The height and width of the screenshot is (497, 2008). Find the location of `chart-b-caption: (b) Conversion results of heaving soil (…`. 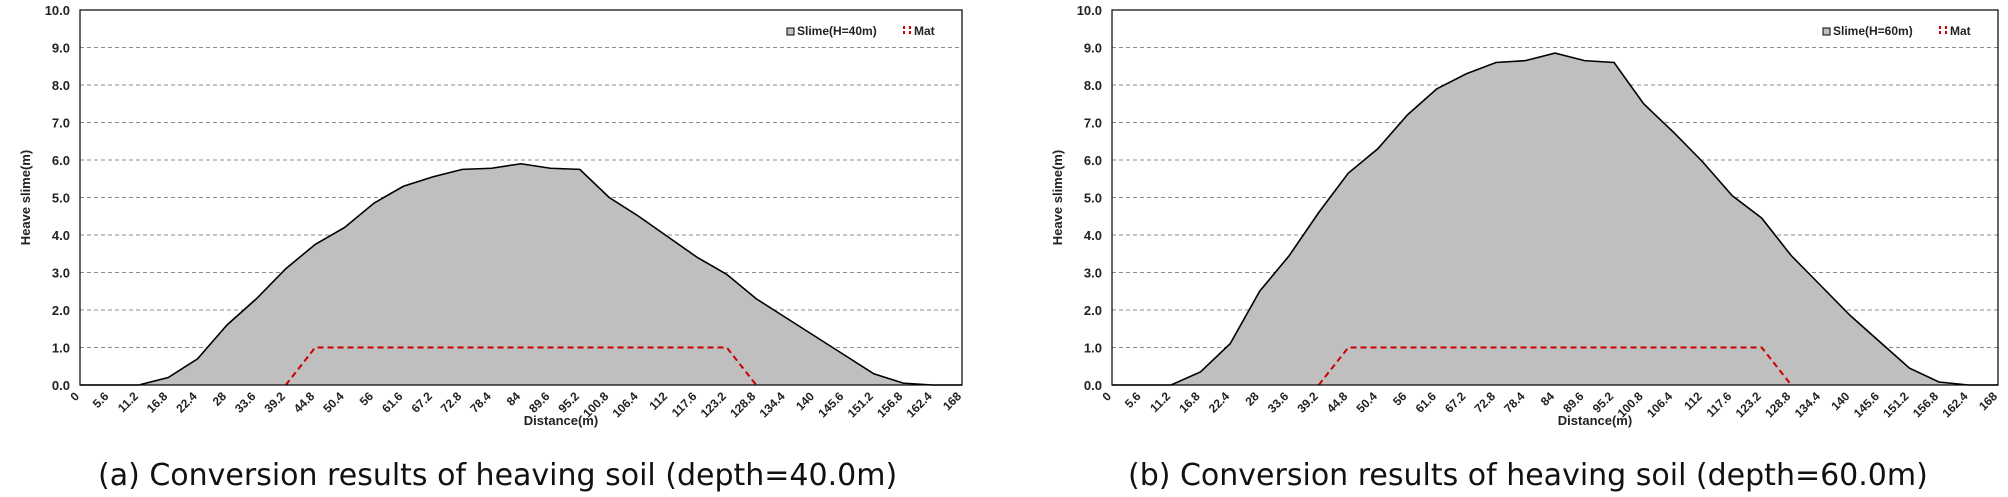

chart-b-caption: (b) Conversion results of heaving soil (… is located at coordinates (1528, 475).